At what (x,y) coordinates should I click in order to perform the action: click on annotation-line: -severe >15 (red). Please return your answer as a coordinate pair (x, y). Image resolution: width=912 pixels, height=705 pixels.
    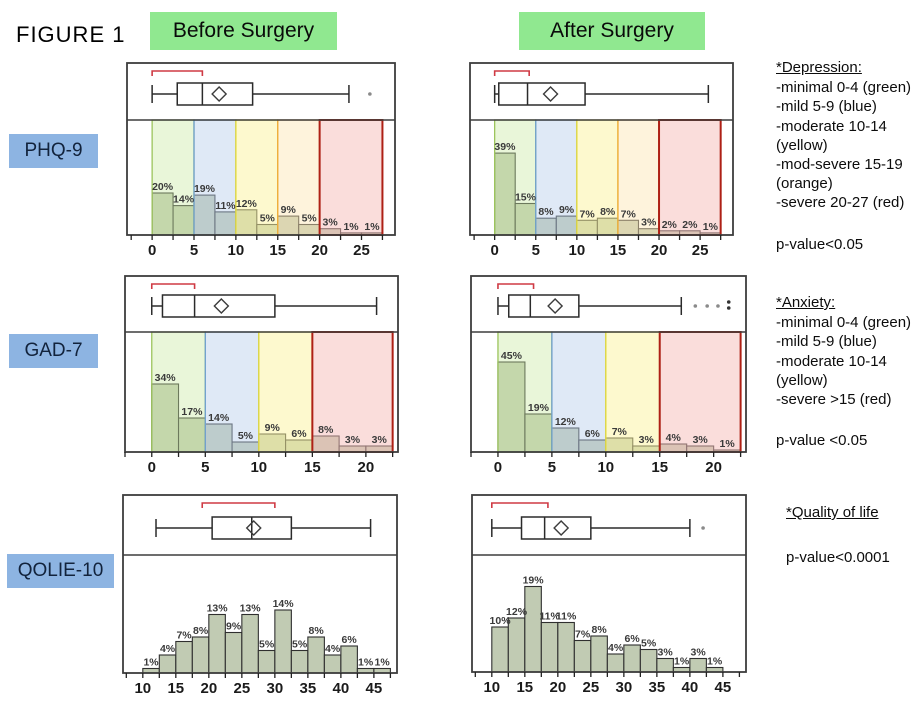
    Looking at the image, I should click on (834, 399).